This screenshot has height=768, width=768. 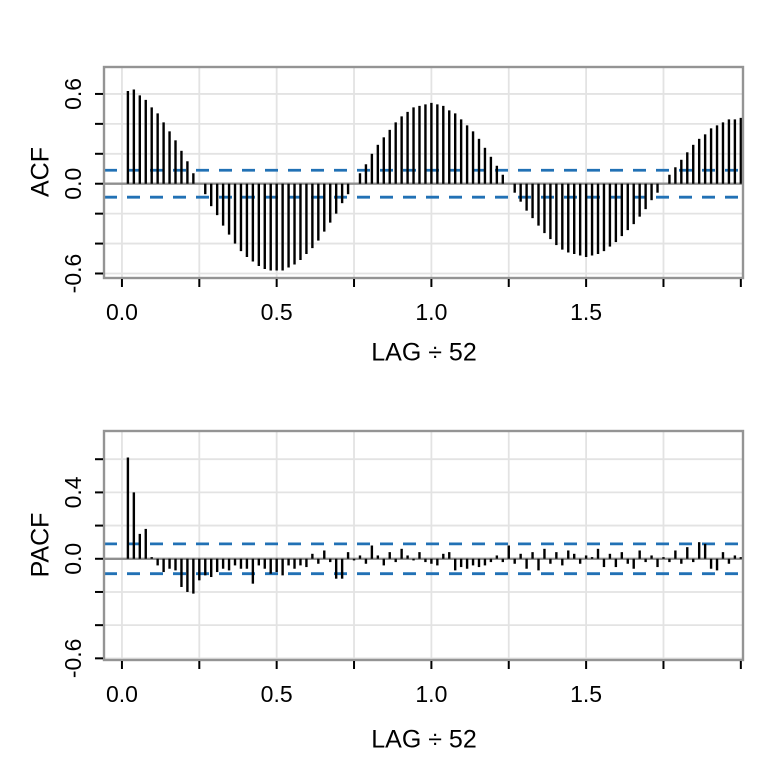 I want to click on pacf-x-axis-title: LAG ÷ 52, so click(x=424, y=739).